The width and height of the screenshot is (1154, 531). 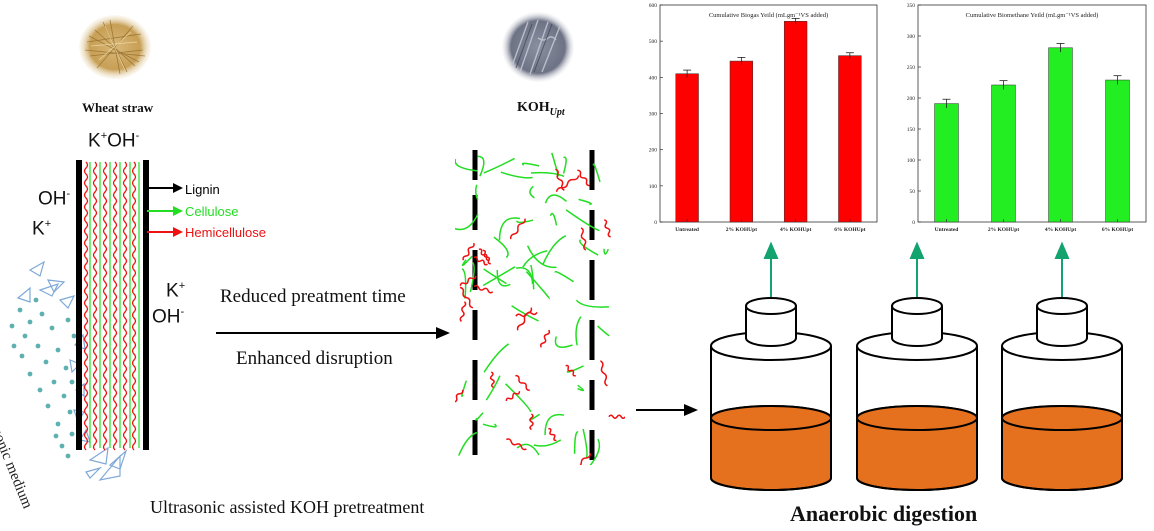 What do you see at coordinates (911, 161) in the screenshot?
I see `y-tick-label: 100` at bounding box center [911, 161].